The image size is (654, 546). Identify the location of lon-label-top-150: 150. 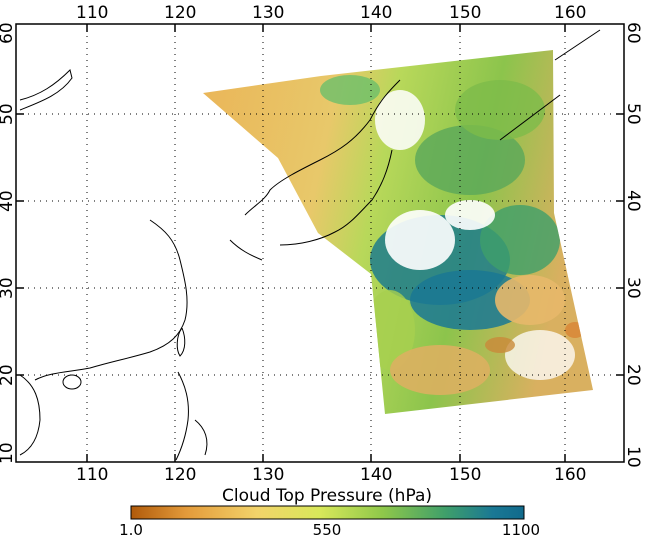
(465, 13).